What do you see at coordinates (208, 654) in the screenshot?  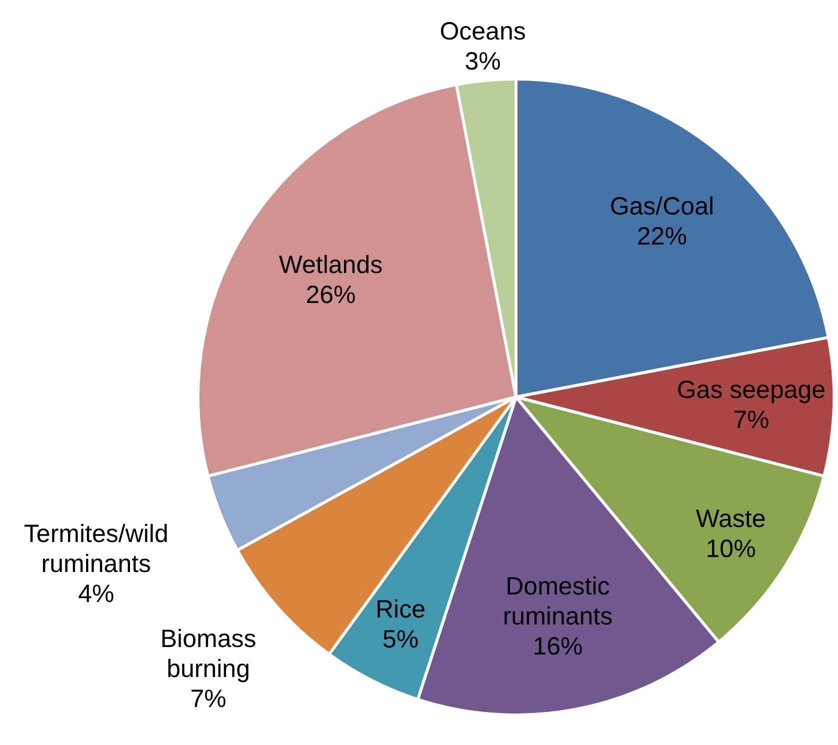 I see `slice-label: Biomass burning` at bounding box center [208, 654].